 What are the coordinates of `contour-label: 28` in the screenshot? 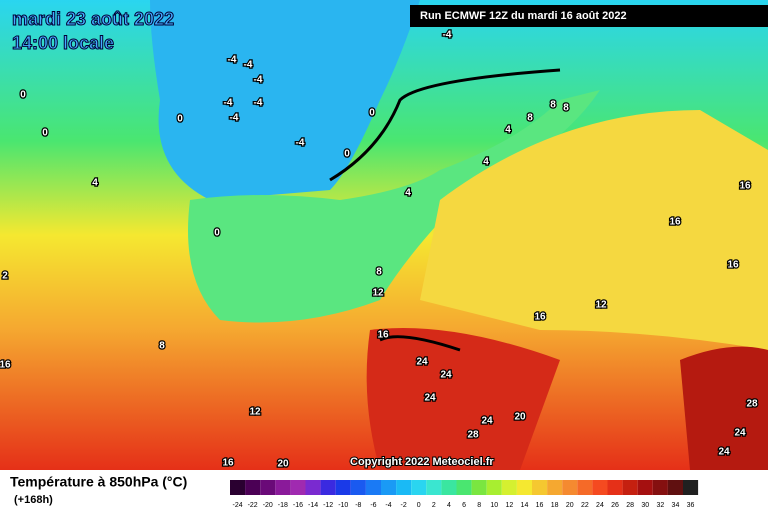 It's located at (752, 404).